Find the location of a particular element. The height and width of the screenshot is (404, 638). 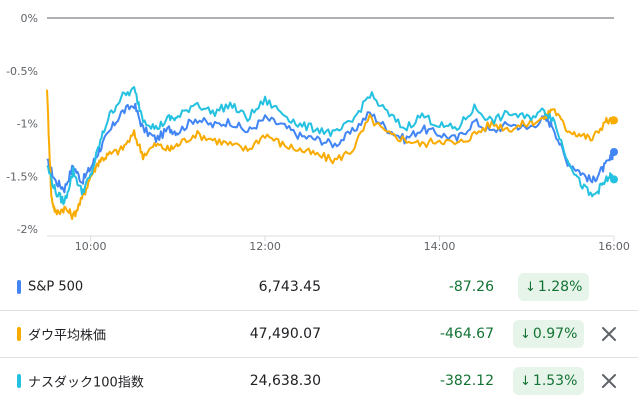

index-change: -87.26 is located at coordinates (471, 287).